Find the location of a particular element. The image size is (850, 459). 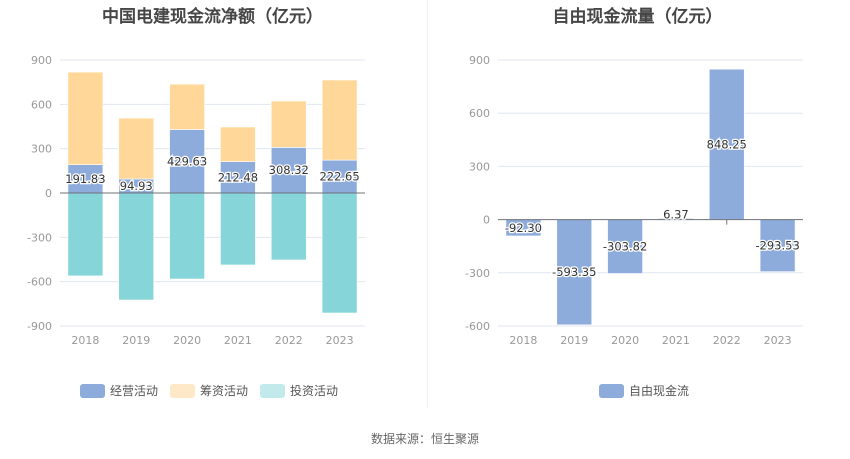

data-label: -293.53 is located at coordinates (777, 246).